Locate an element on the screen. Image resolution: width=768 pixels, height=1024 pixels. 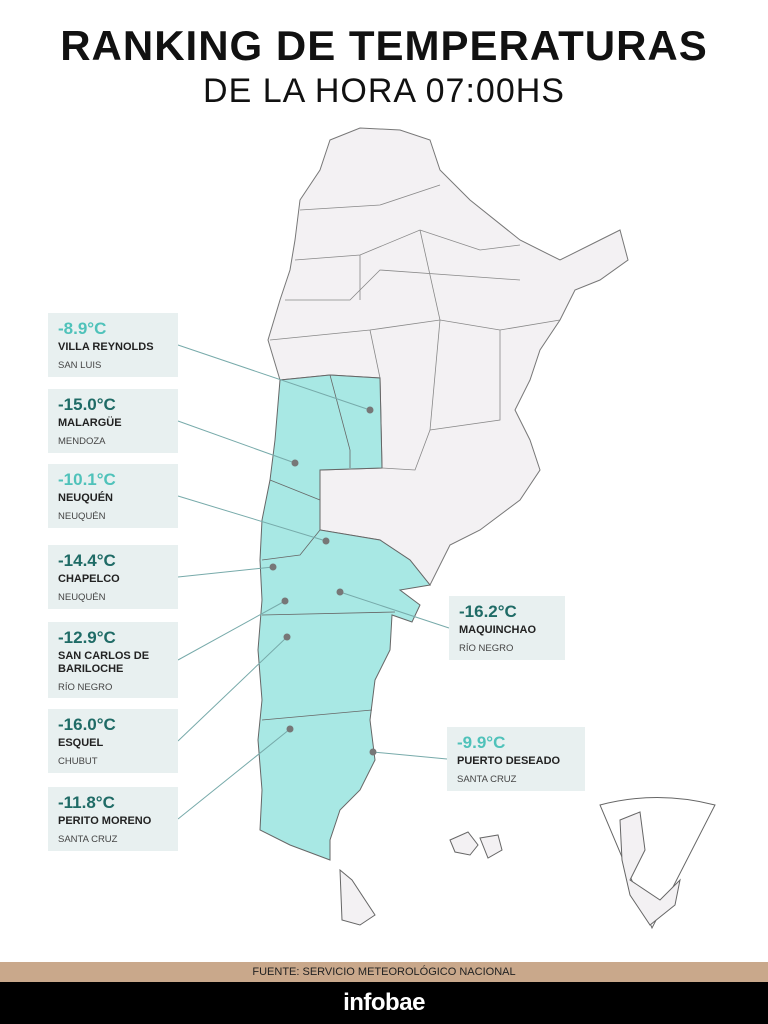
station-temp: -12.9°C is located at coordinates (87, 637).